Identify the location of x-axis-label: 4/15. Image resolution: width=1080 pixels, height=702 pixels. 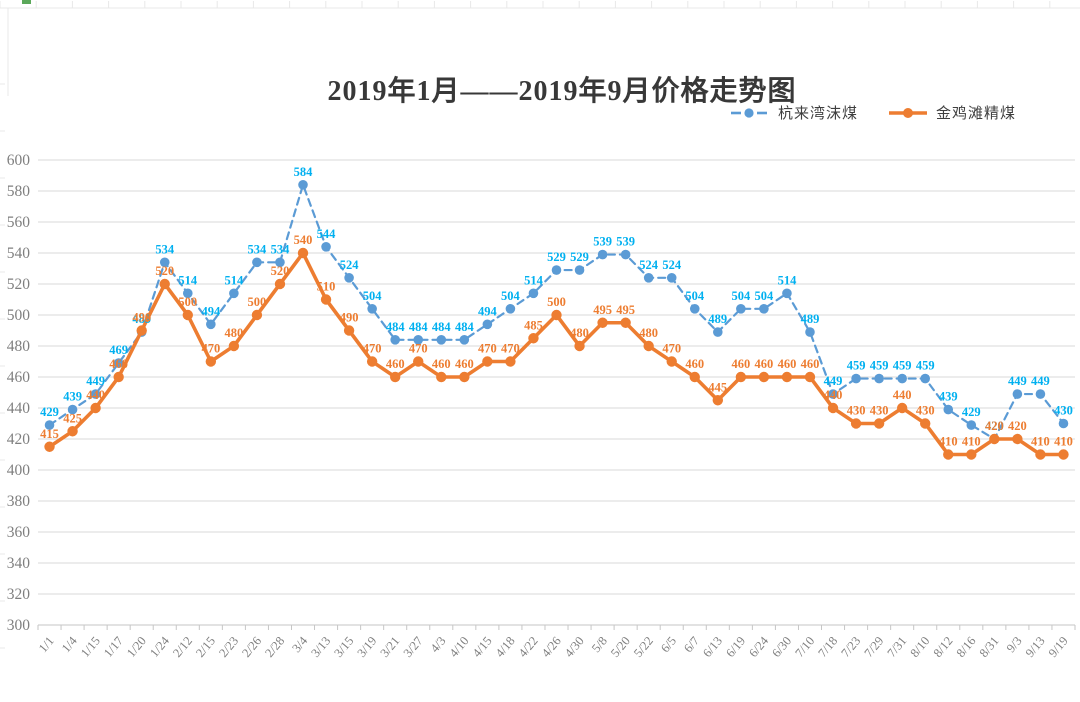
(482, 647).